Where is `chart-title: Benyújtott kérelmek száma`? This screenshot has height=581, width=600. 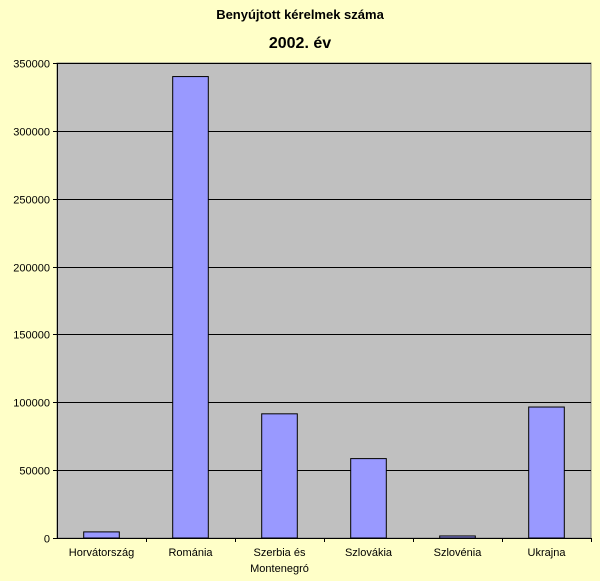 chart-title: Benyújtott kérelmek száma is located at coordinates (300, 14).